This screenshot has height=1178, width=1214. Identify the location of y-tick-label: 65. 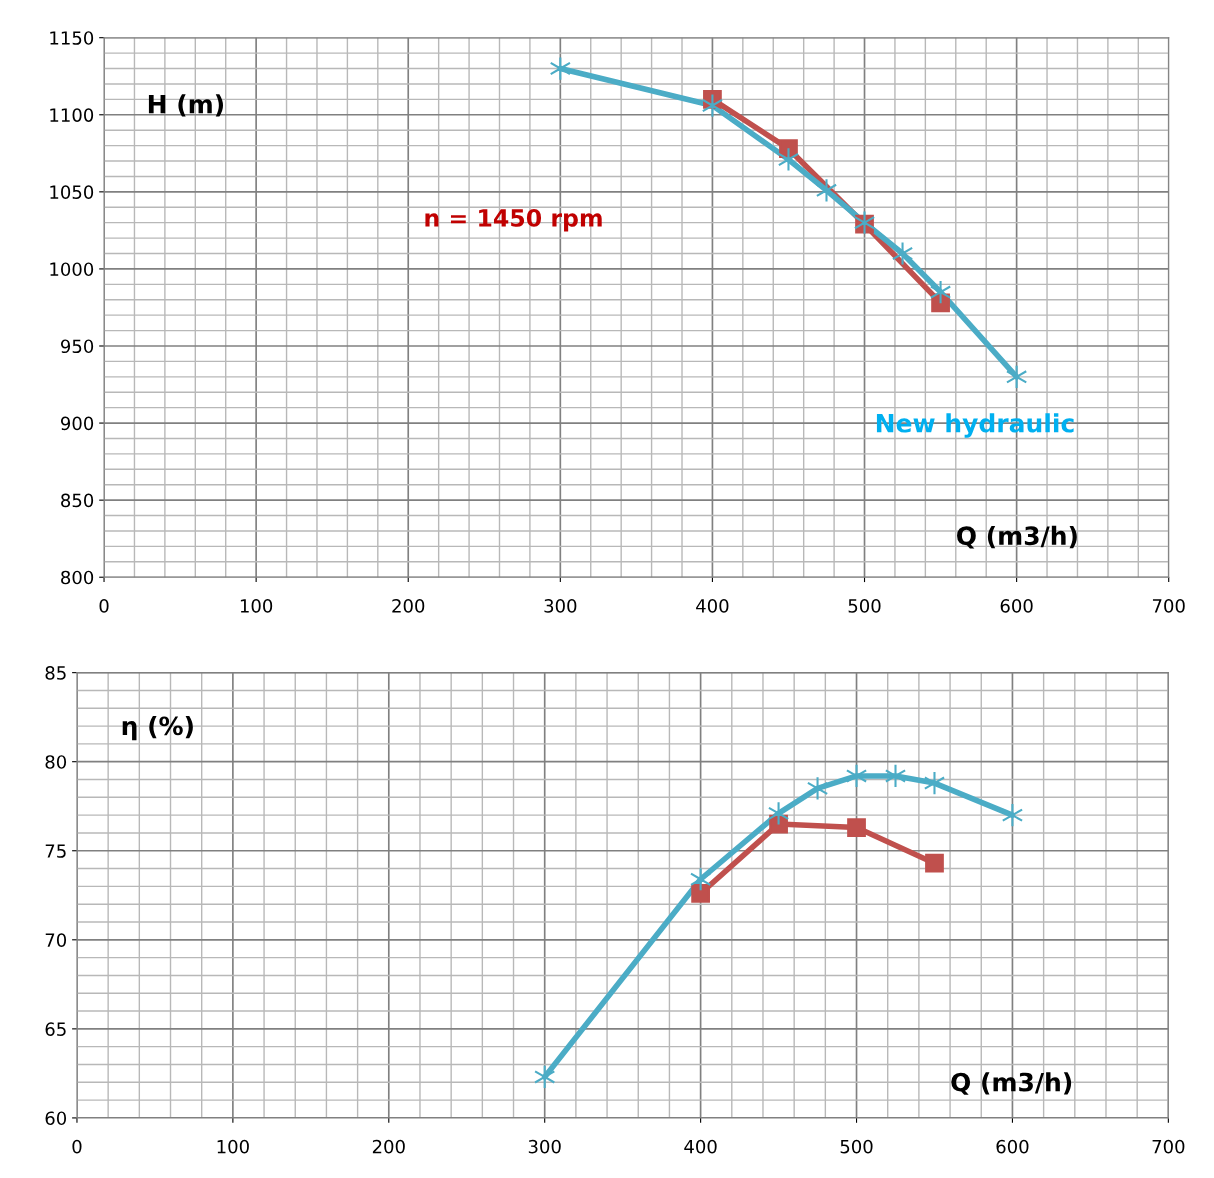
(55, 1029).